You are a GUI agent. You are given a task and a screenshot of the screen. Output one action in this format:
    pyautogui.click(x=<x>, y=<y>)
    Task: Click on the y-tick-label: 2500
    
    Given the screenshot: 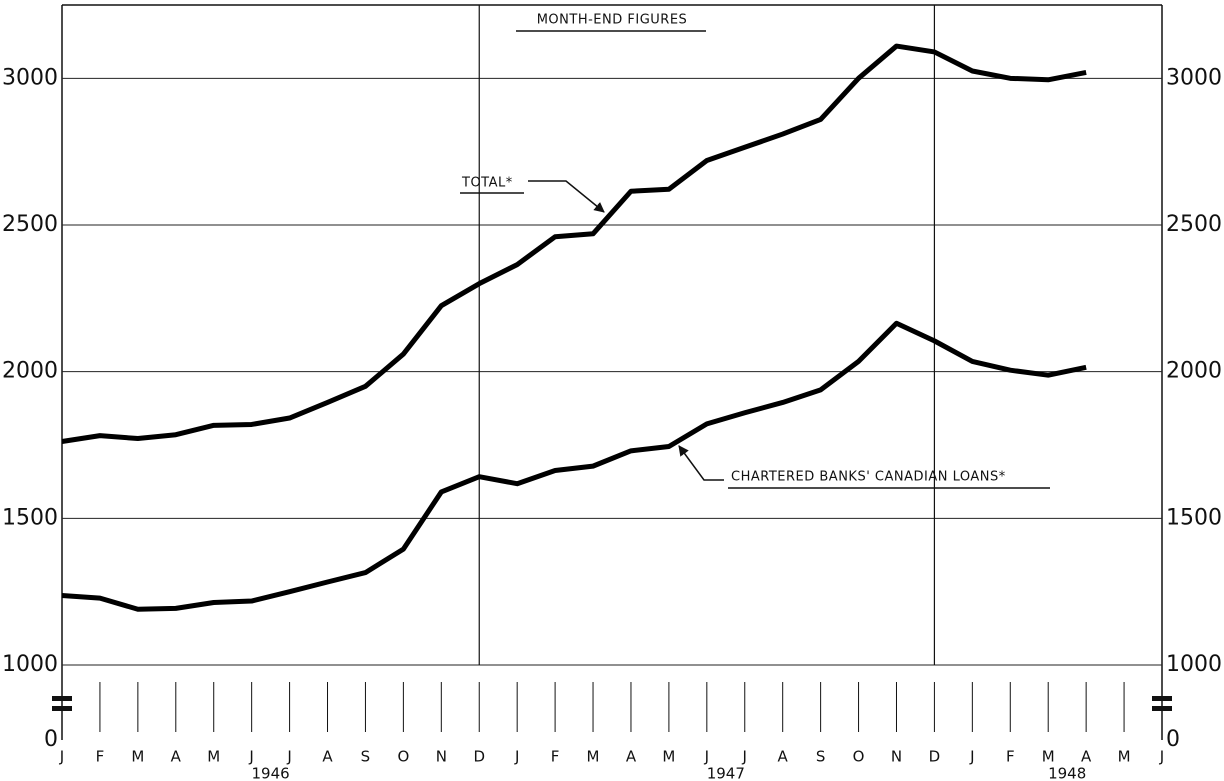 What is the action you would take?
    pyautogui.click(x=30, y=224)
    